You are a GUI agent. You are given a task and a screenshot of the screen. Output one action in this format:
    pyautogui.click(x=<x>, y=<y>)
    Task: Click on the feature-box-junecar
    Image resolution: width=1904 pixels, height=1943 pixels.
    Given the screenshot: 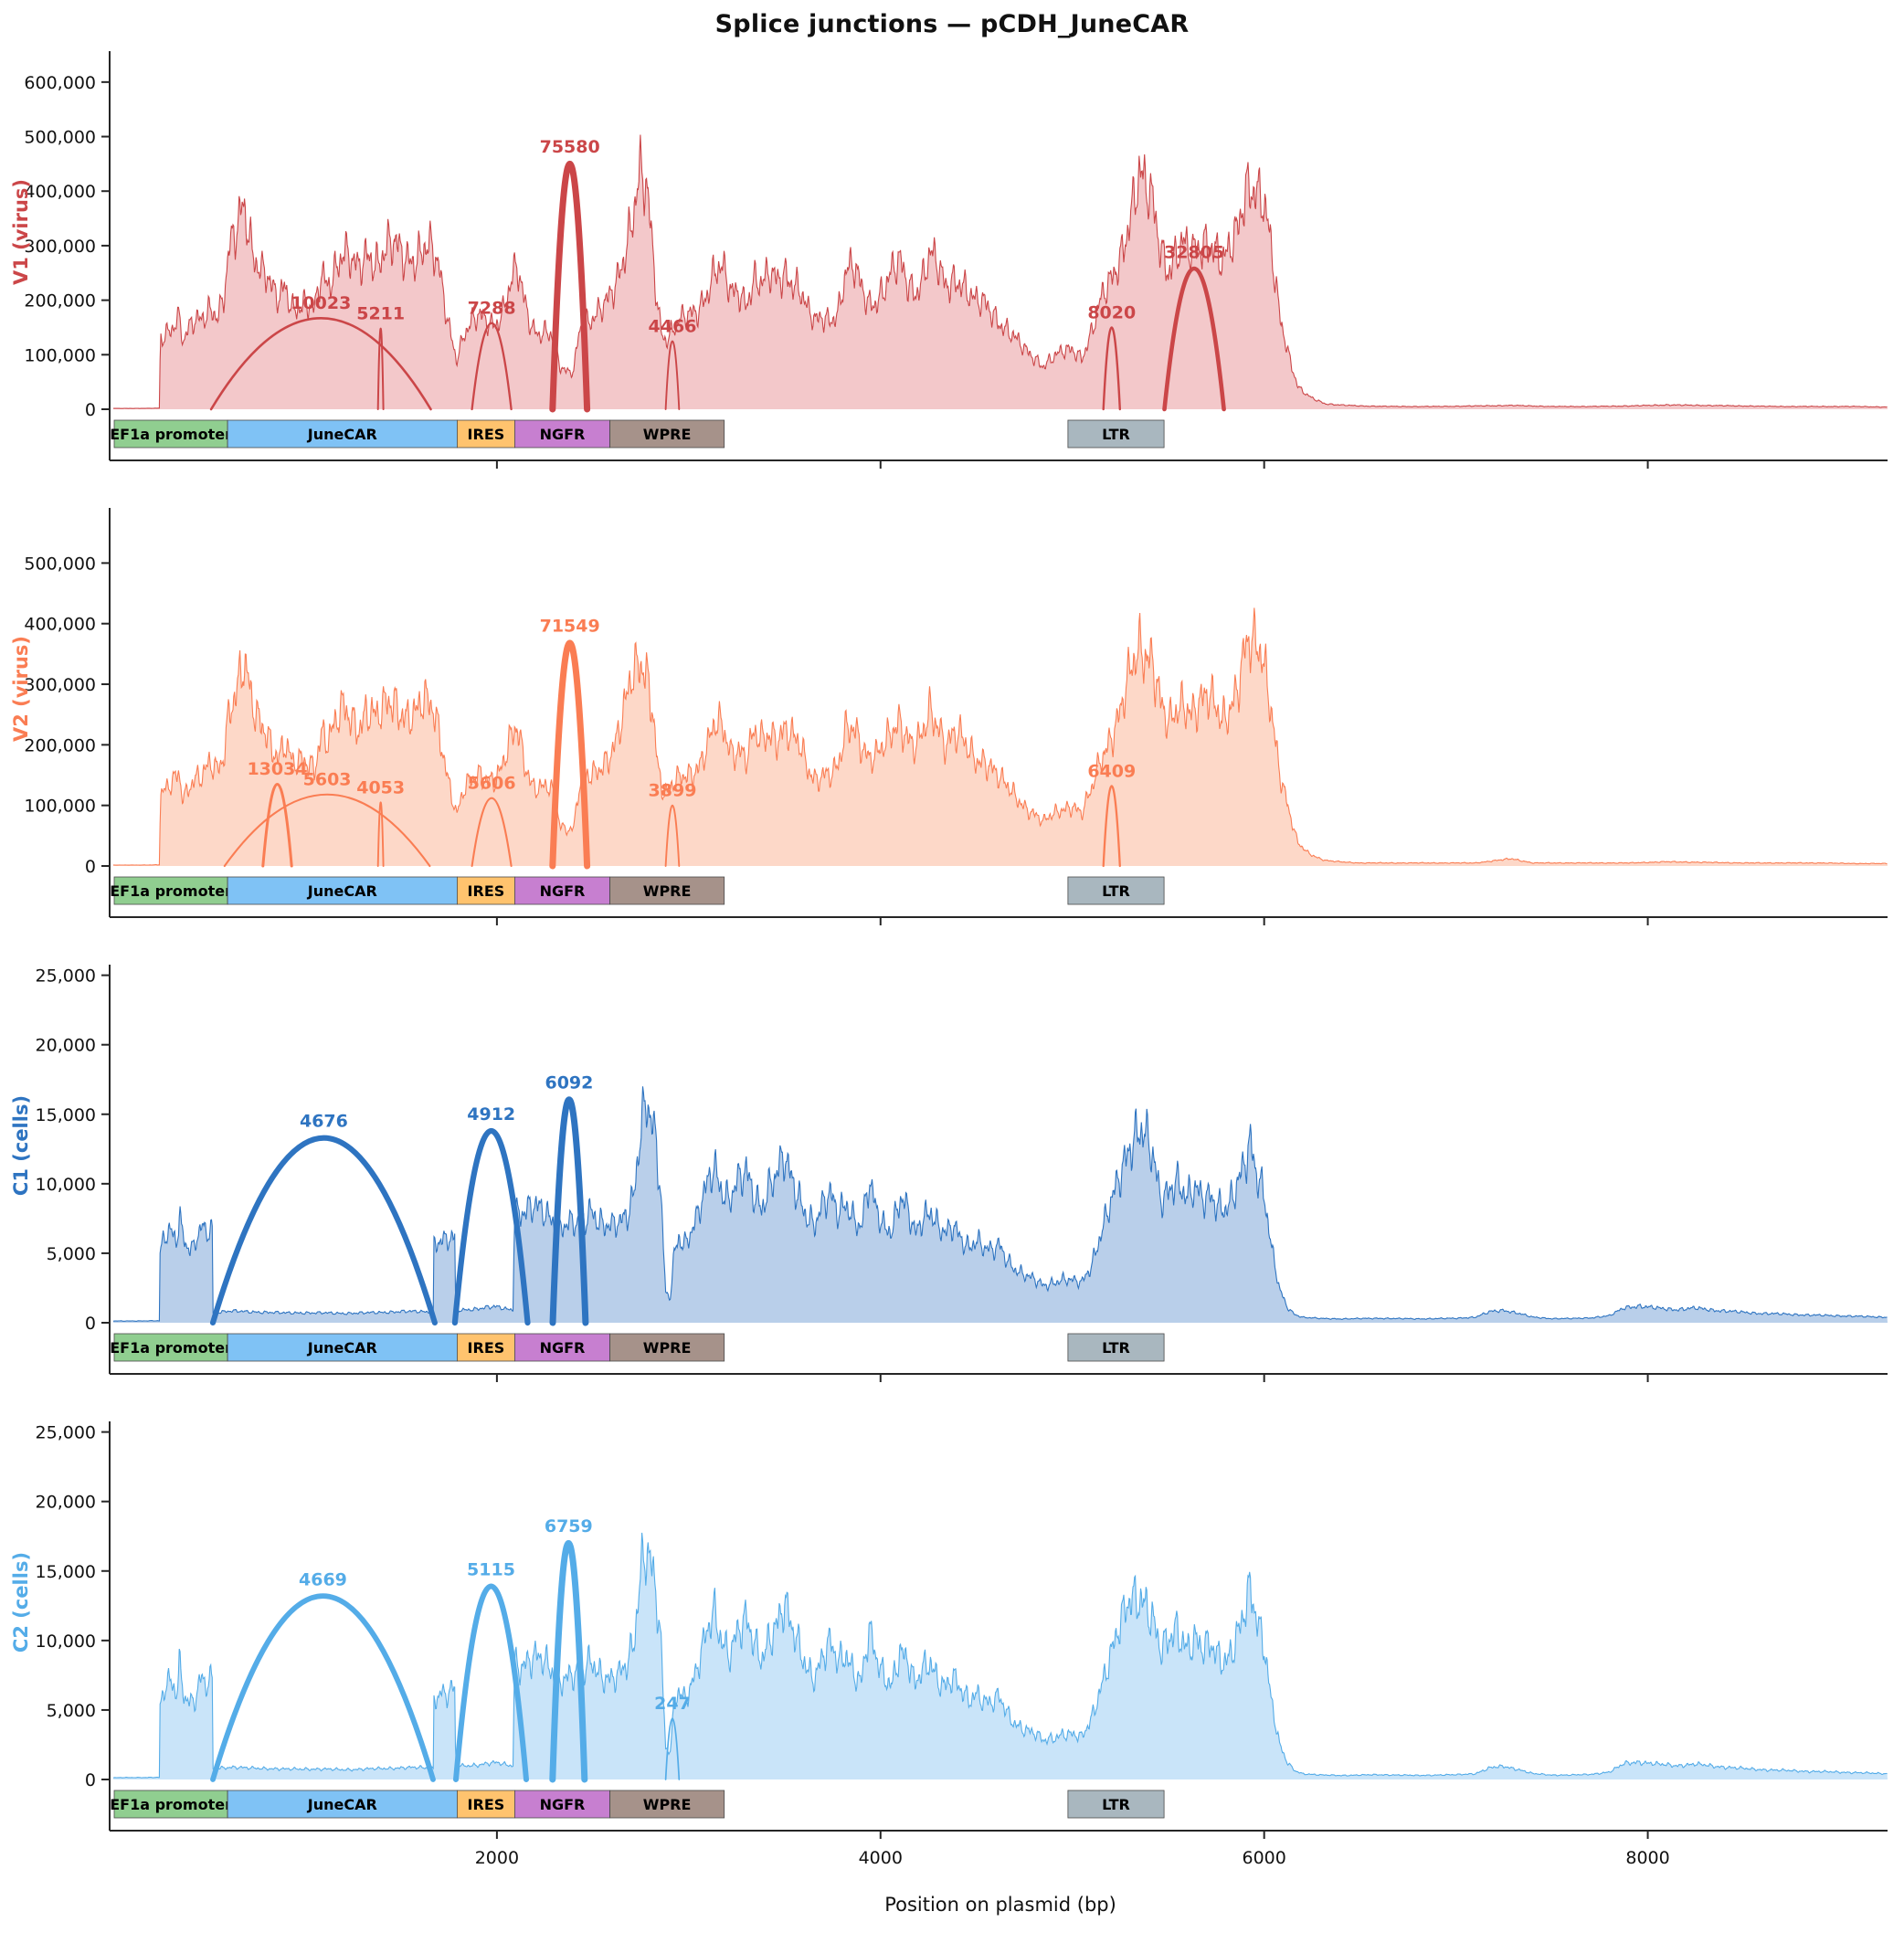 What is the action you would take?
    pyautogui.click(x=342, y=434)
    